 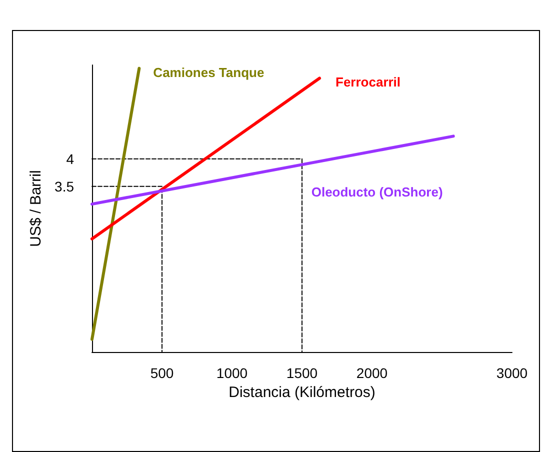 What do you see at coordinates (208, 72) in the screenshot?
I see `series-label: Camiones Tanque` at bounding box center [208, 72].